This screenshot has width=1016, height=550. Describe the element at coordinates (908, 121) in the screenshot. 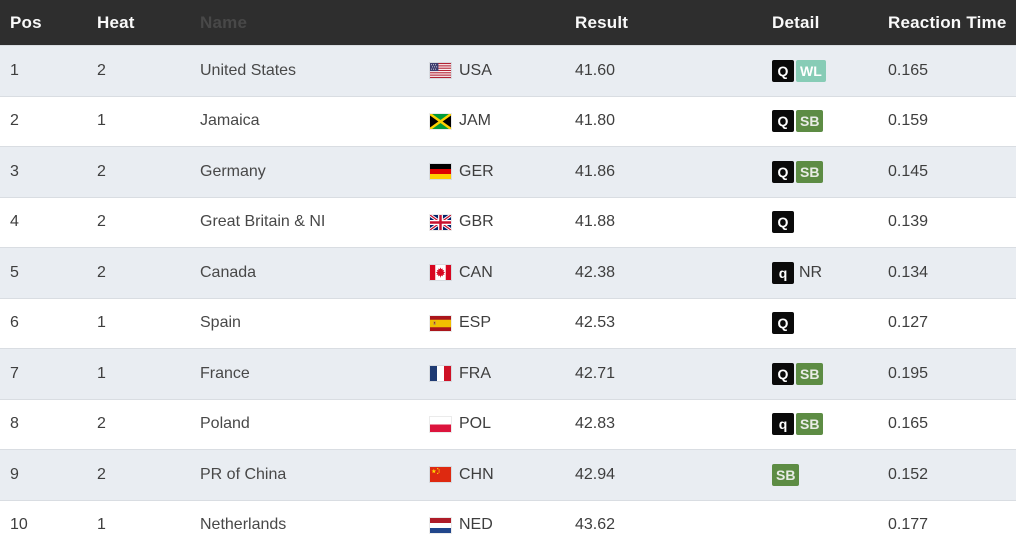

I see `reaction-time-cell: 0.159` at that location.